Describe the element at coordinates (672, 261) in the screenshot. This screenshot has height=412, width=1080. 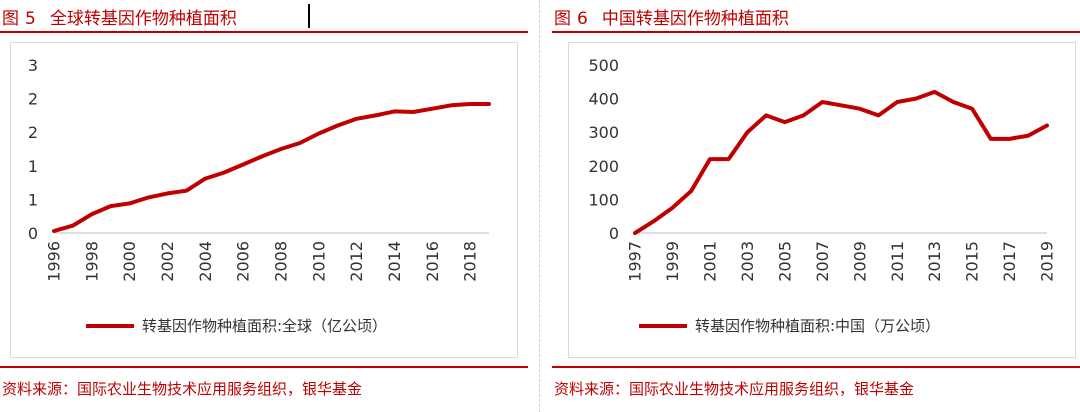
I see `x-tick-label: 1999` at that location.